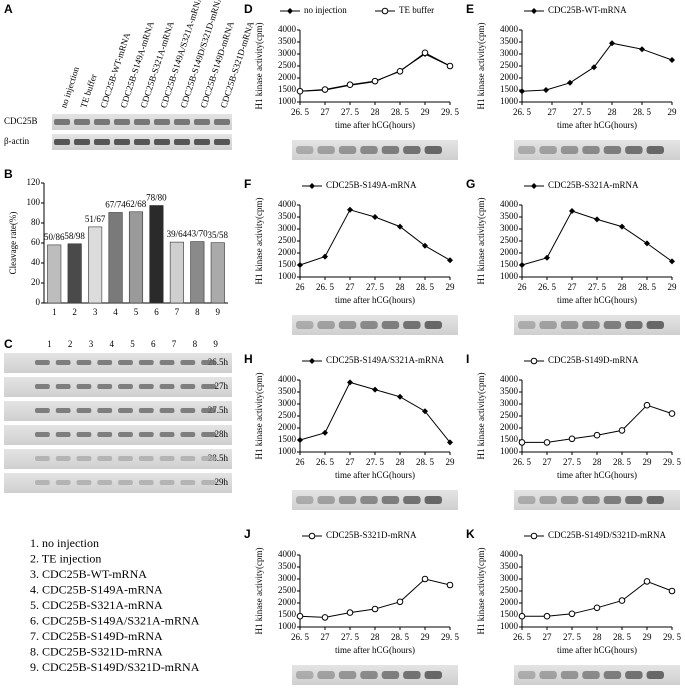 This screenshot has width=685, height=699. Describe the element at coordinates (197, 312) in the screenshot. I see `x-tick-label: 8` at that location.